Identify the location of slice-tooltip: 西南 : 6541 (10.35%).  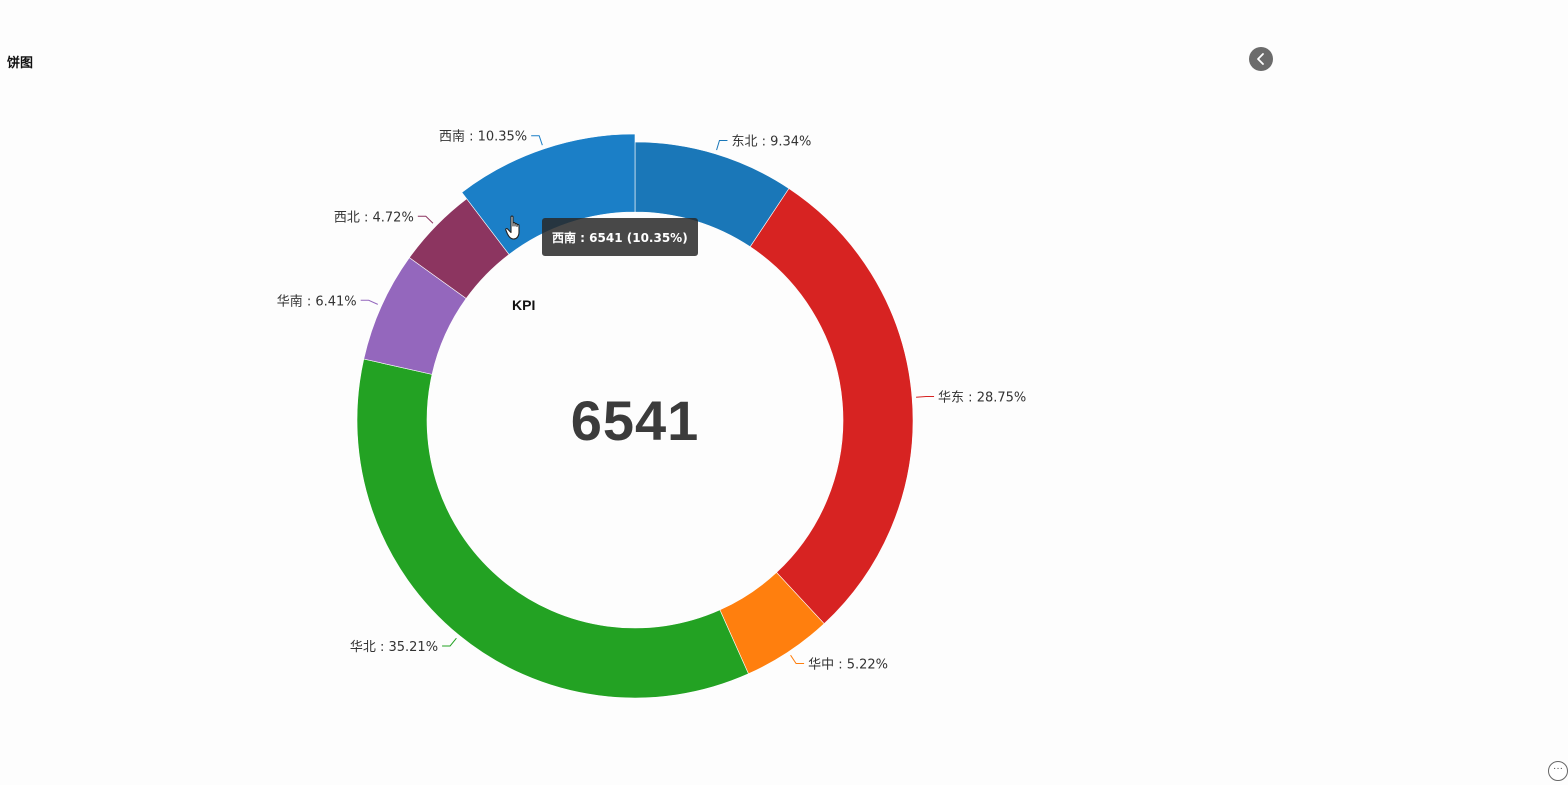
(620, 237).